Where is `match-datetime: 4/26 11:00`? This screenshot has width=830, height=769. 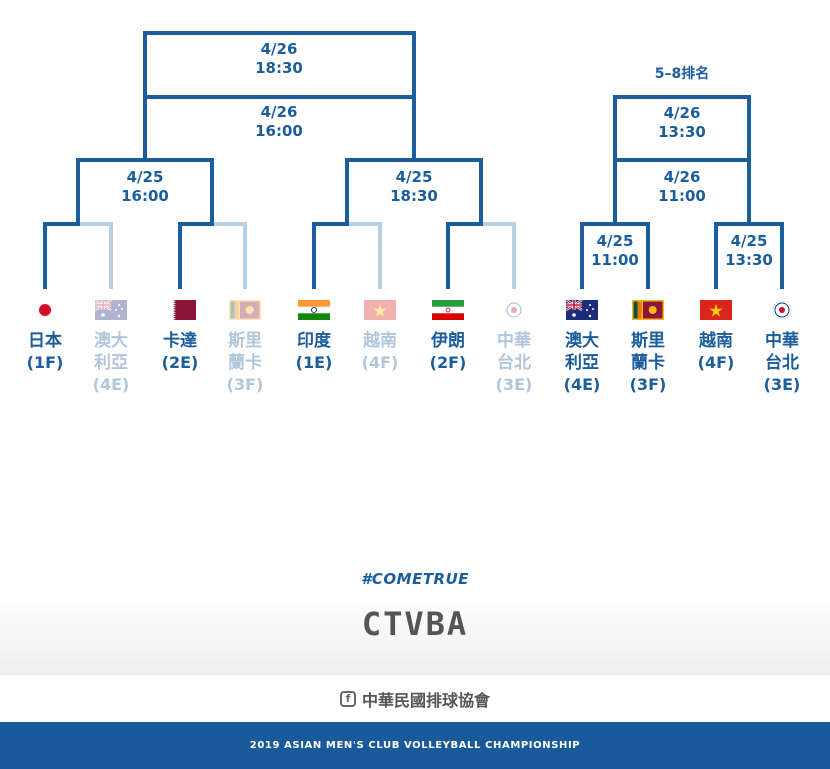 match-datetime: 4/26 11:00 is located at coordinates (682, 187).